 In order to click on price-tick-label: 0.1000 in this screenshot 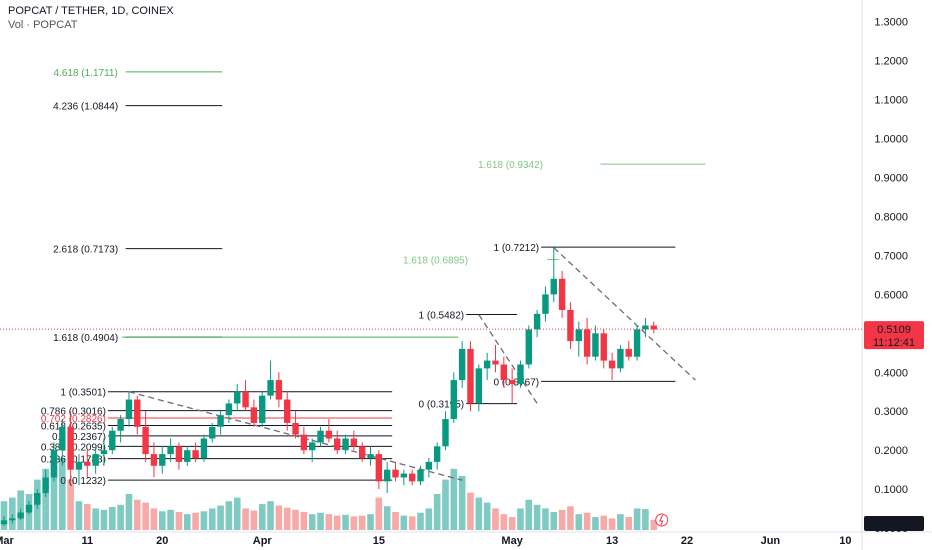, I will do `click(891, 490)`.